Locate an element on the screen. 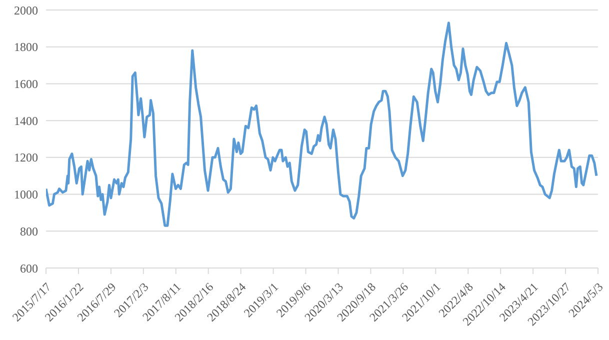  y-tick-label: 800 is located at coordinates (29, 231).